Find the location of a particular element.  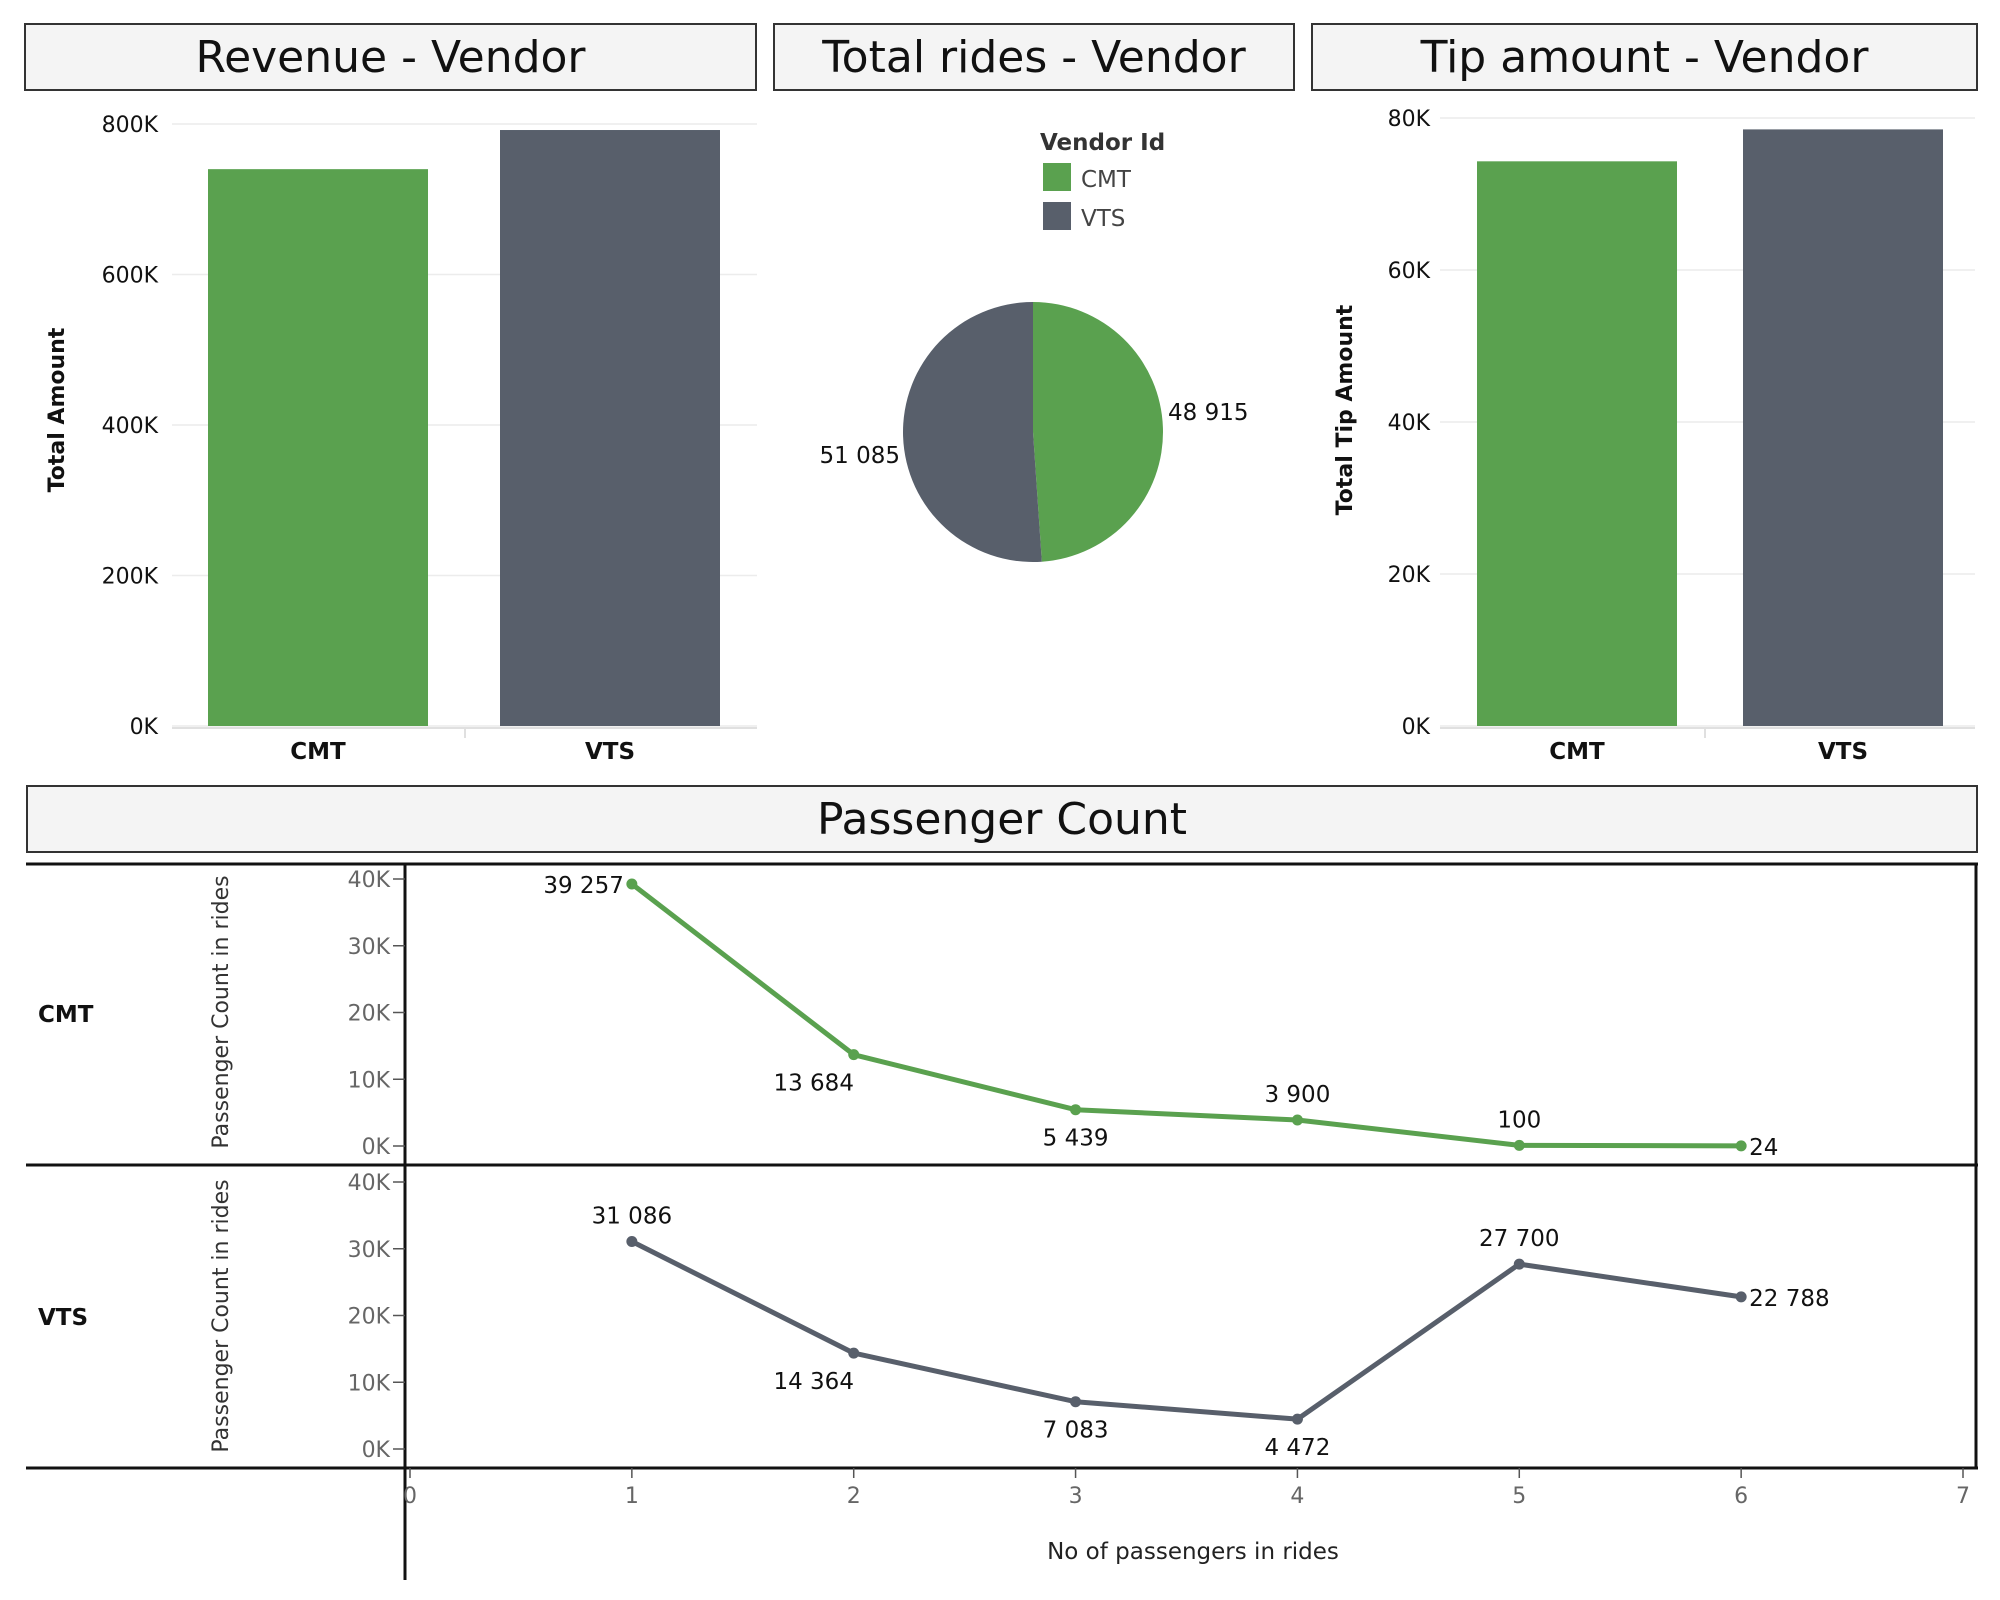

tip-y-tick: 80K is located at coordinates (1409, 119).